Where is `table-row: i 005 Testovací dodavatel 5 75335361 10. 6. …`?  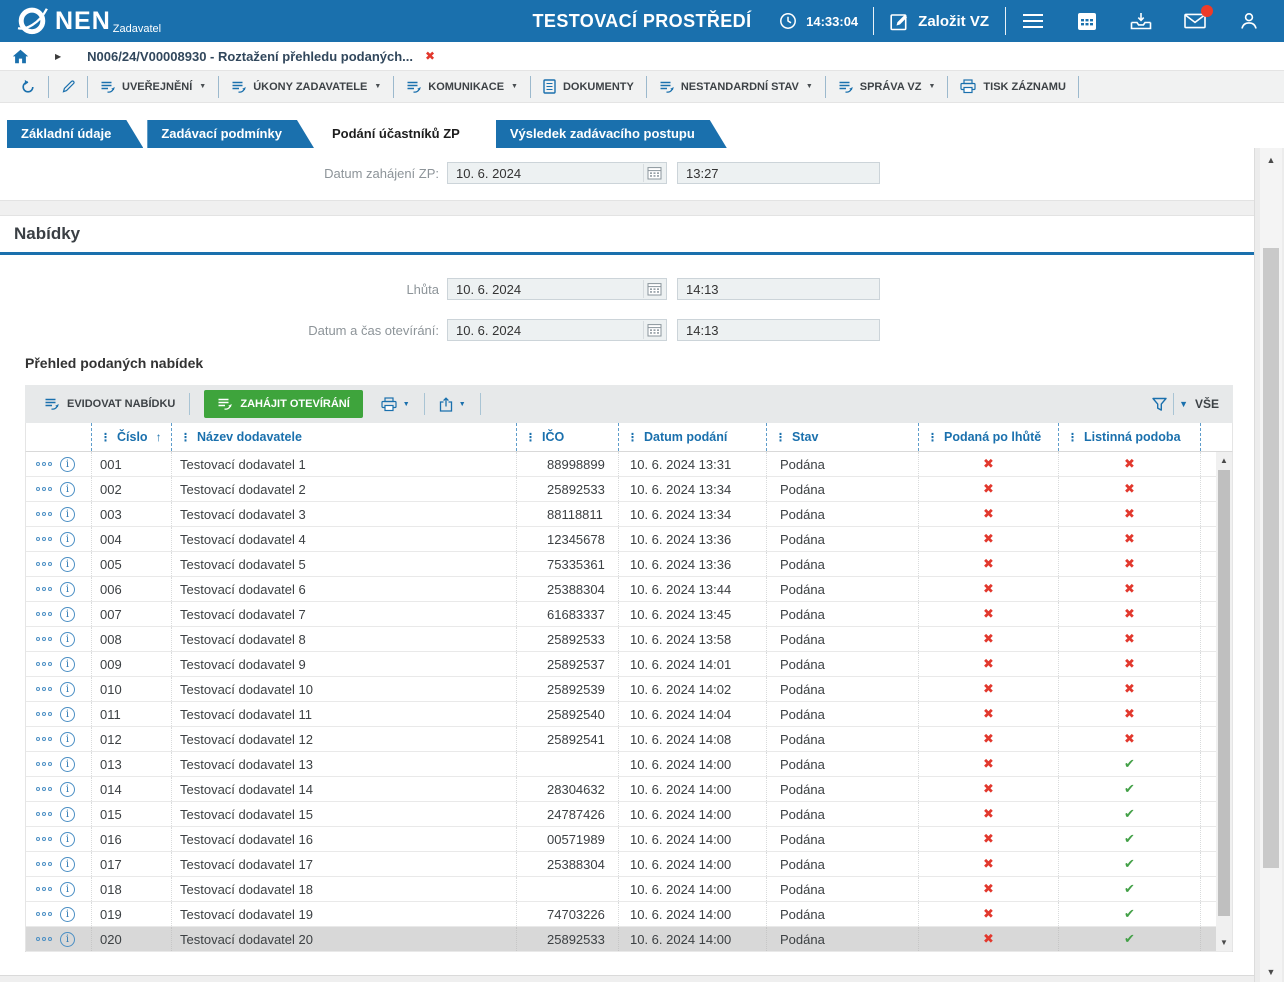 table-row: i 005 Testovací dodavatel 5 75335361 10. 6. … is located at coordinates (629, 564).